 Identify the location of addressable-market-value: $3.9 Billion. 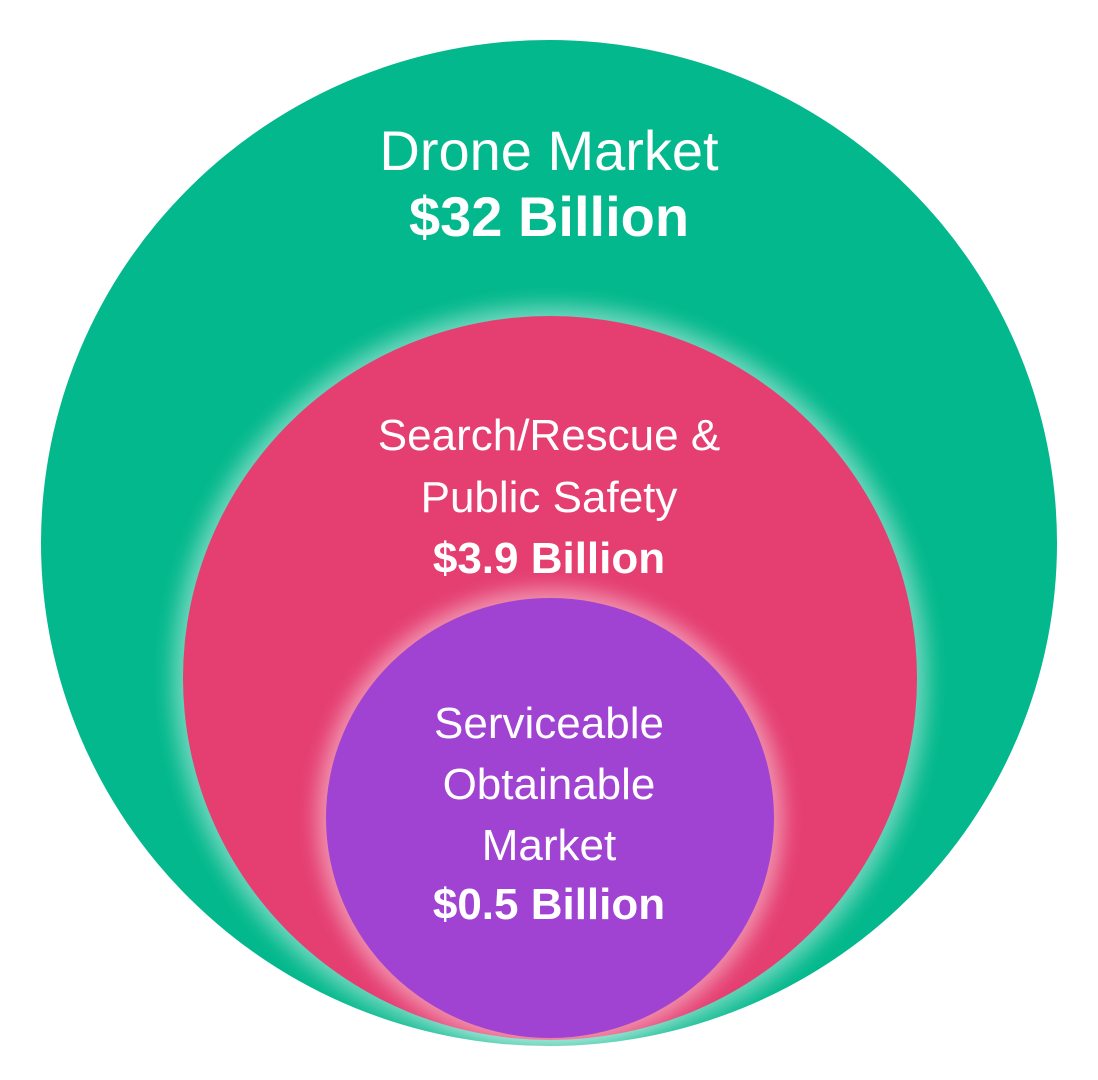
(549, 558).